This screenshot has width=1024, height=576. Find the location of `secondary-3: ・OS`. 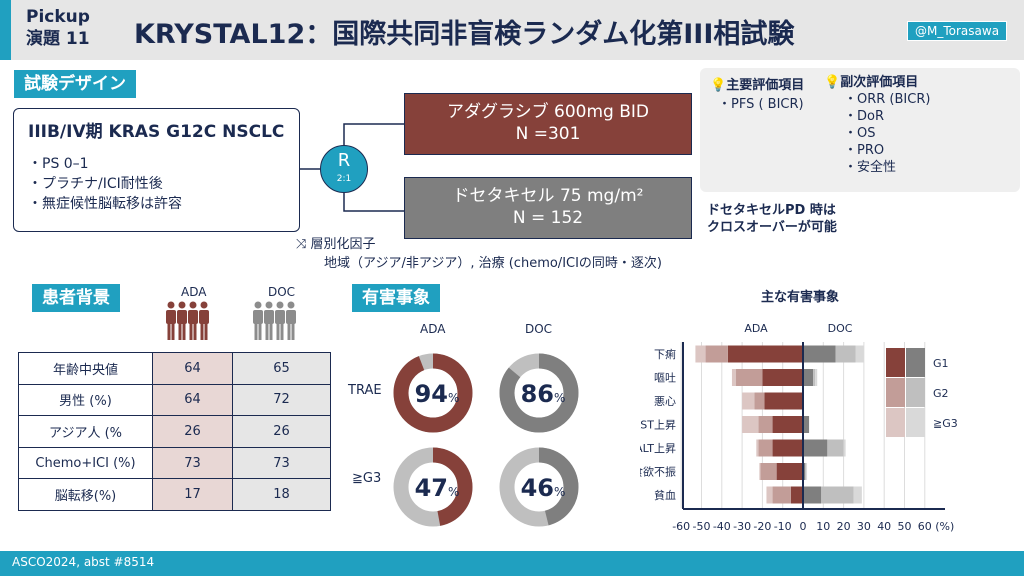

secondary-3: ・OS is located at coordinates (860, 133).